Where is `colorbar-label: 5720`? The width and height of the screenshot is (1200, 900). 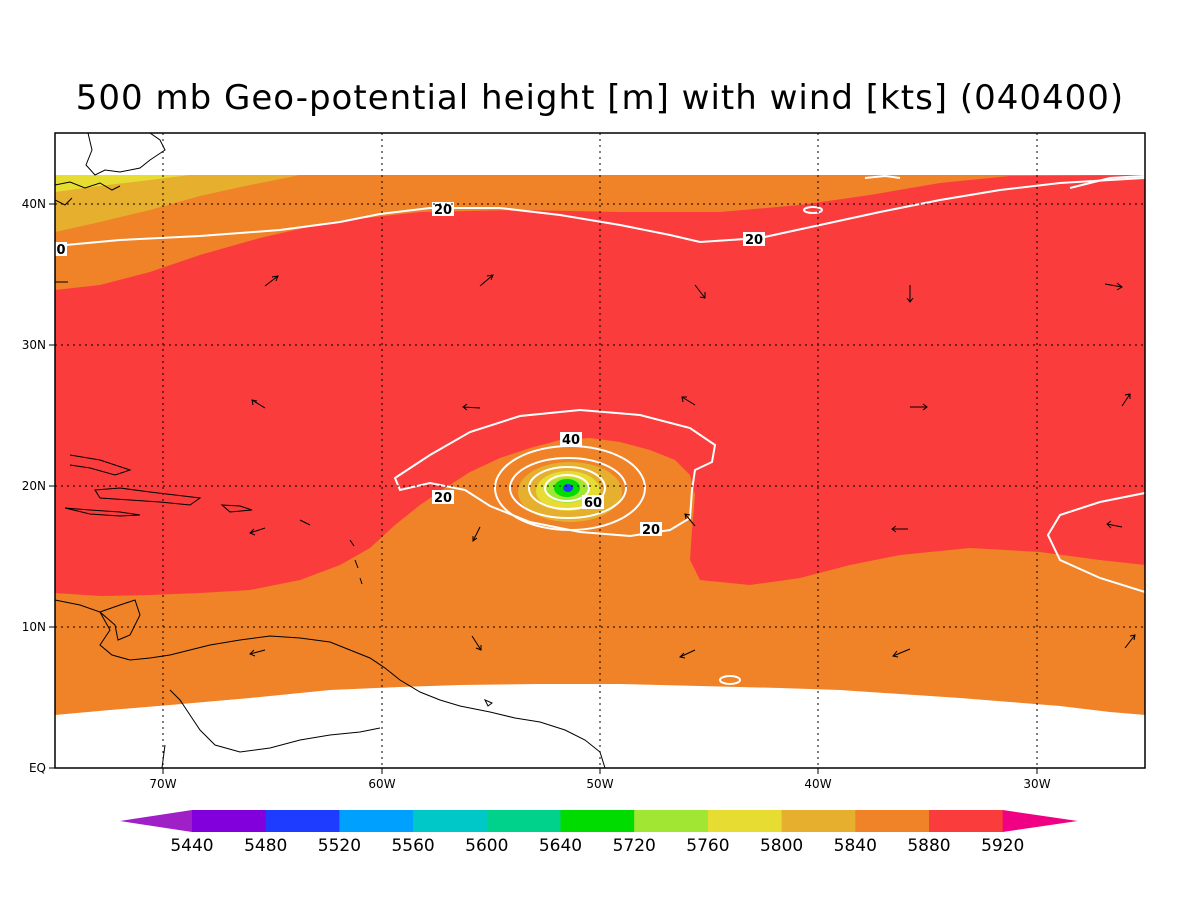
colorbar-label: 5720 is located at coordinates (634, 846).